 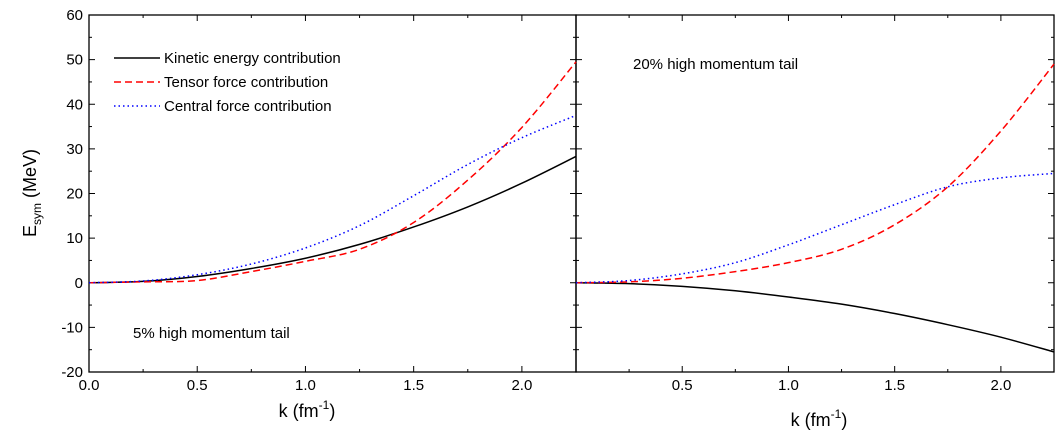 What do you see at coordinates (324, 405) in the screenshot?
I see `left-x-axis-title-superscript: -1` at bounding box center [324, 405].